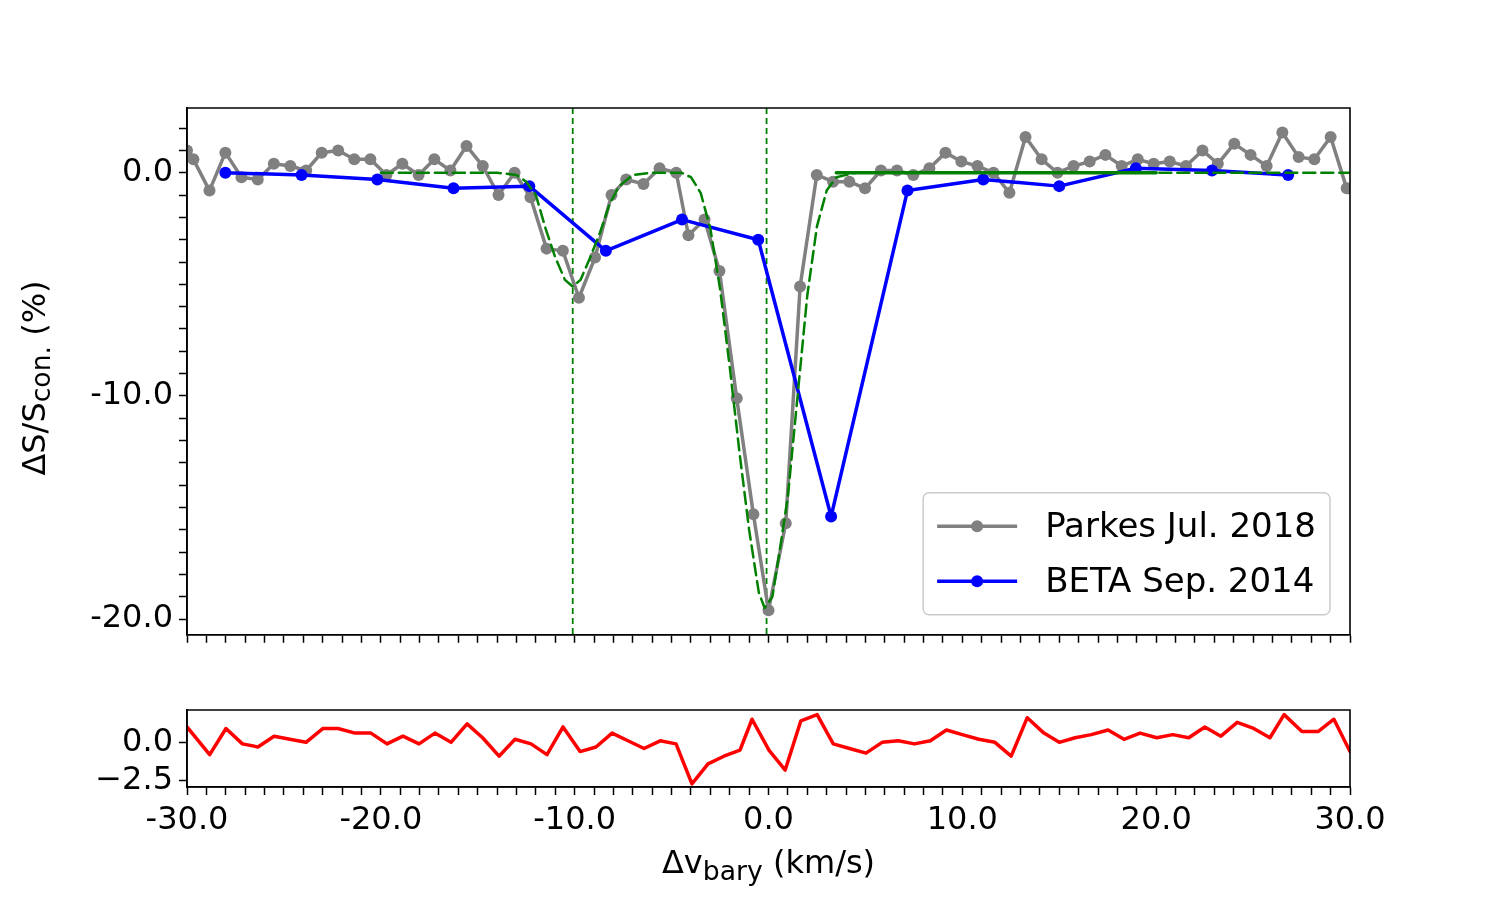  I want to click on x-tick-label: -20.0, so click(381, 817).